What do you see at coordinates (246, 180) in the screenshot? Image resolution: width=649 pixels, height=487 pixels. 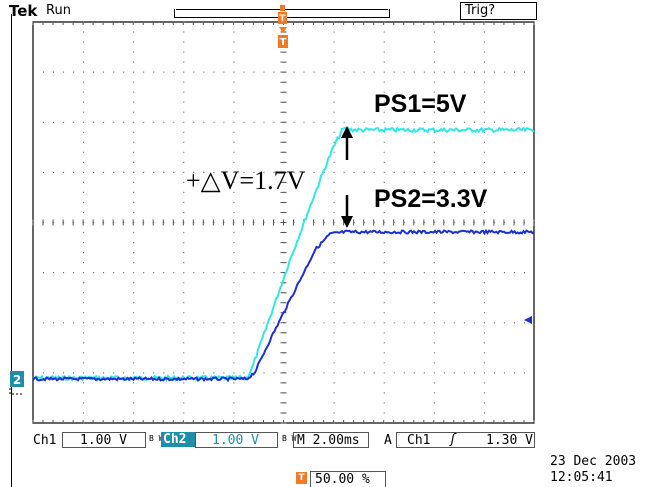 I see `delta-v-label: +△V=1.7V` at bounding box center [246, 180].